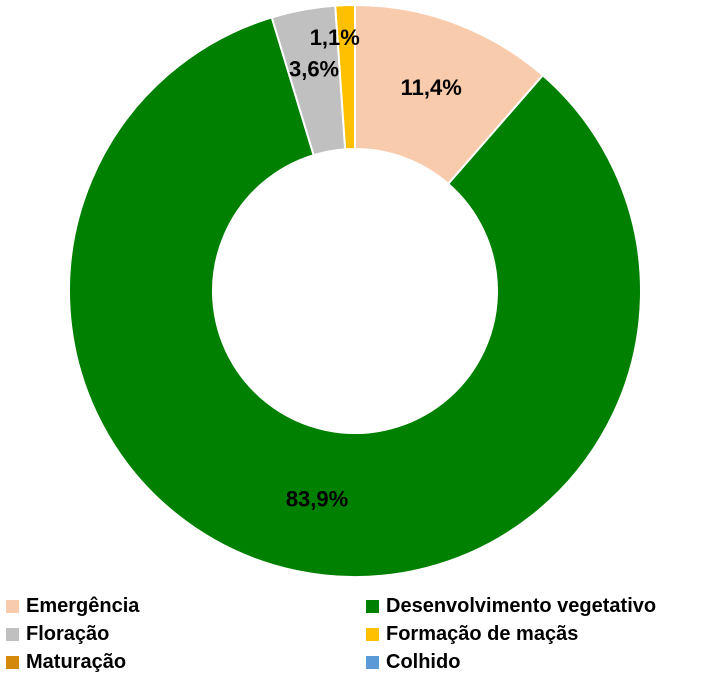 This screenshot has height=681, width=708. I want to click on legend-item-colhido: Colhido, so click(413, 662).